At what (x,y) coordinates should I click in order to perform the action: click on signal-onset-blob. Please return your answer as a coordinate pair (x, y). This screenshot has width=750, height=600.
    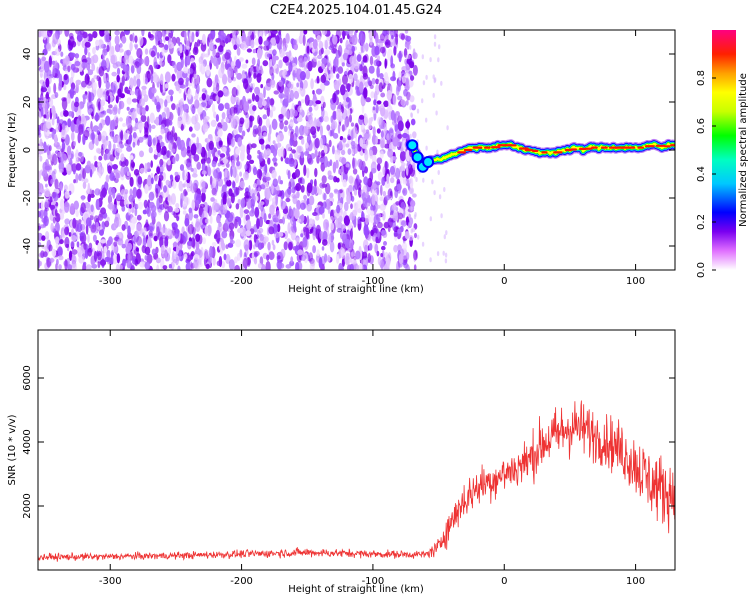
    Looking at the image, I should click on (412, 145).